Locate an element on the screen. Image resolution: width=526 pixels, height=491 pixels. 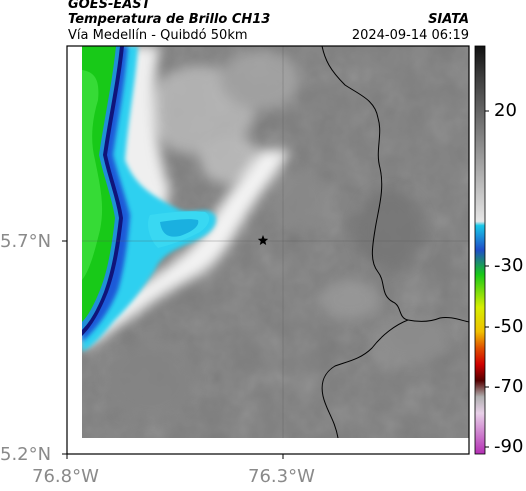
lon-tick-label: 76.3°W is located at coordinates (281, 476).